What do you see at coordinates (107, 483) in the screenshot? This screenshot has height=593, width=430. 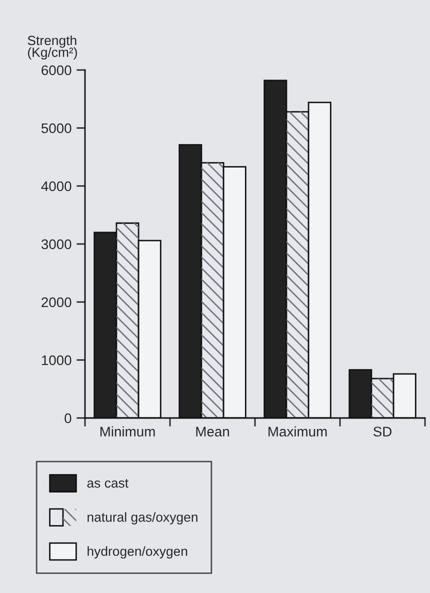 I see `legend-label: as cast` at bounding box center [107, 483].